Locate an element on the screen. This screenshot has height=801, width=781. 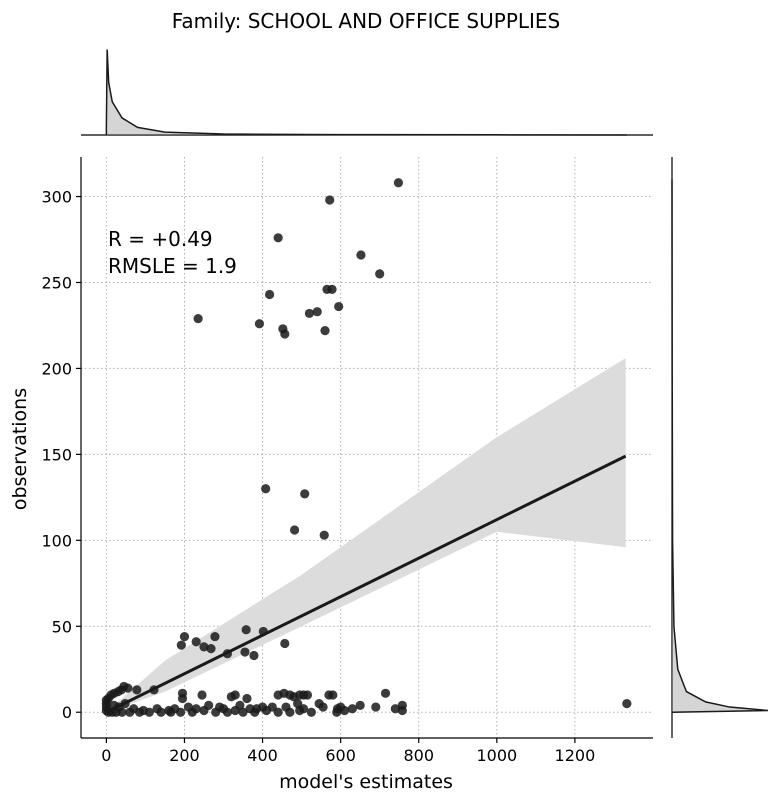
x-tick-label: 600 is located at coordinates (340, 755).